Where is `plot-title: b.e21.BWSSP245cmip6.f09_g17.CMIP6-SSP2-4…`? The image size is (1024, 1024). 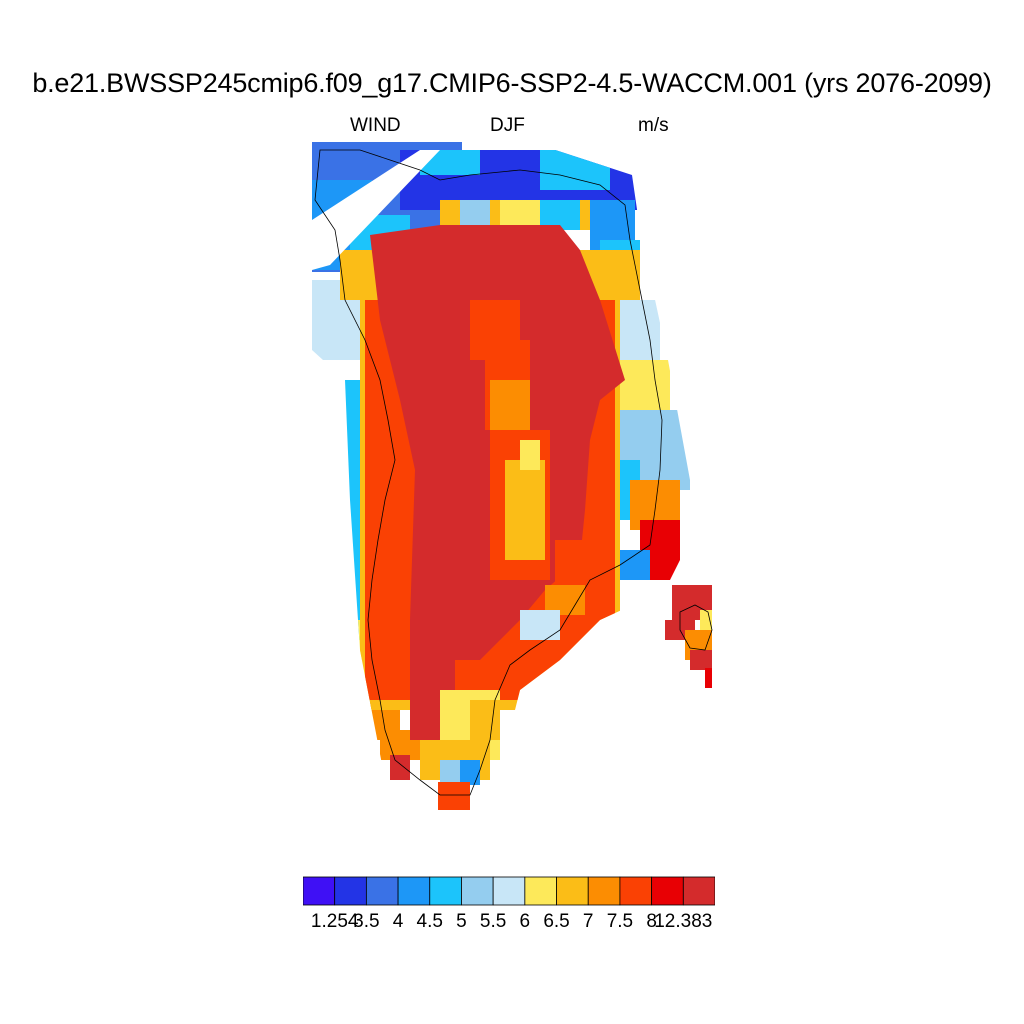 plot-title: b.e21.BWSSP245cmip6.f09_g17.CMIP6-SSP2-4… is located at coordinates (512, 83).